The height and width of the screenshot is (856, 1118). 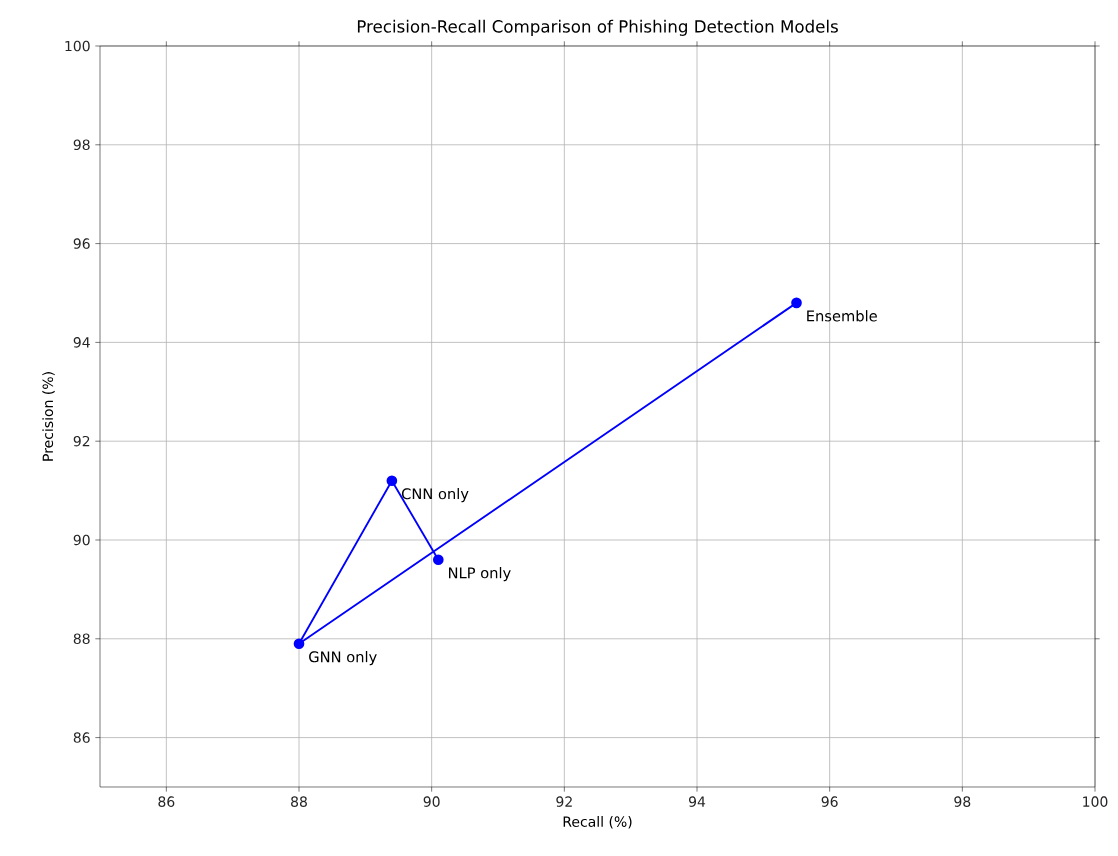 What do you see at coordinates (81, 342) in the screenshot?
I see `y-tick-label: 94` at bounding box center [81, 342].